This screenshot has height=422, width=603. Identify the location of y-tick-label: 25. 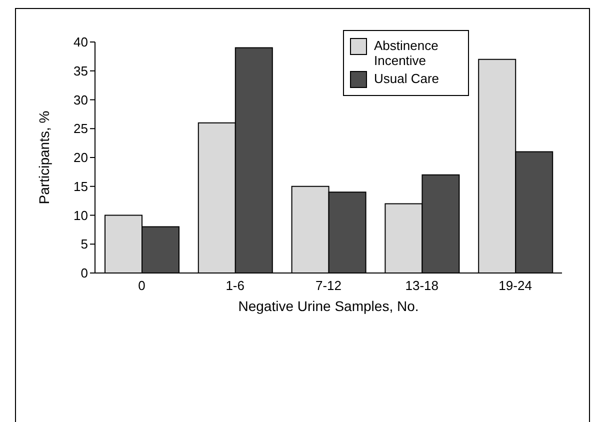
(81, 128).